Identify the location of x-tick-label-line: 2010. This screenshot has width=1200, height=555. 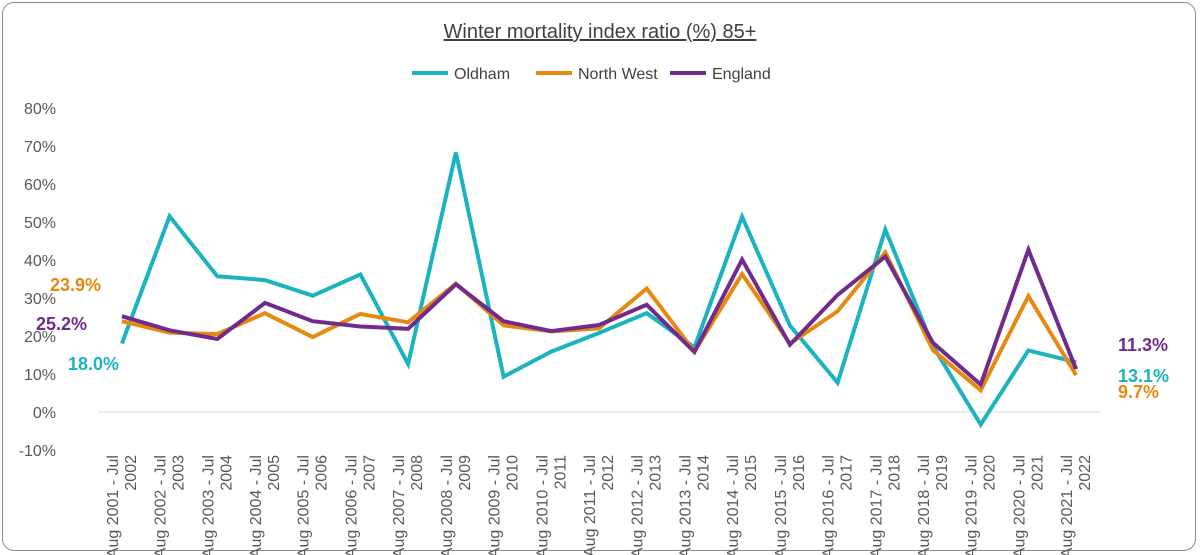
(513, 473).